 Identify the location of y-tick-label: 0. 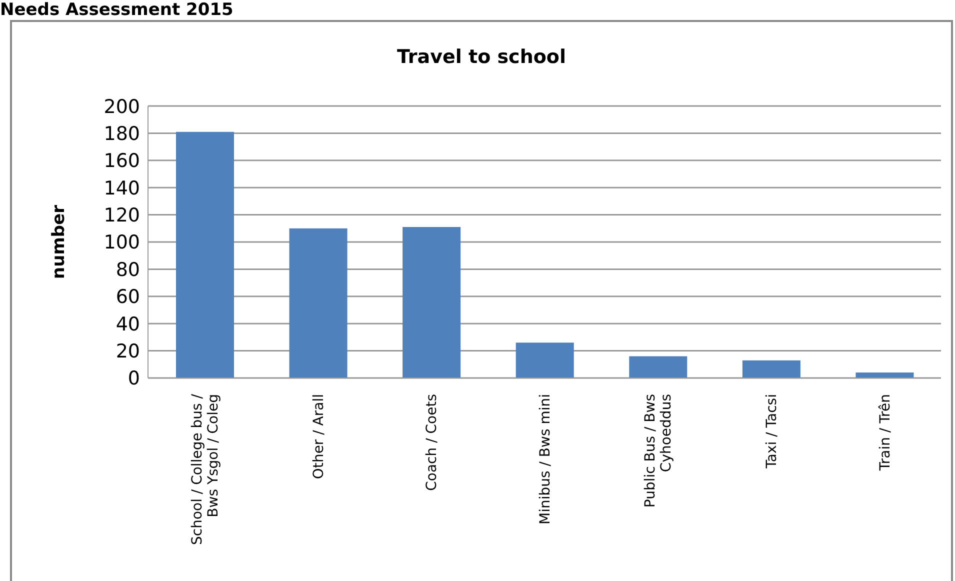
(134, 379).